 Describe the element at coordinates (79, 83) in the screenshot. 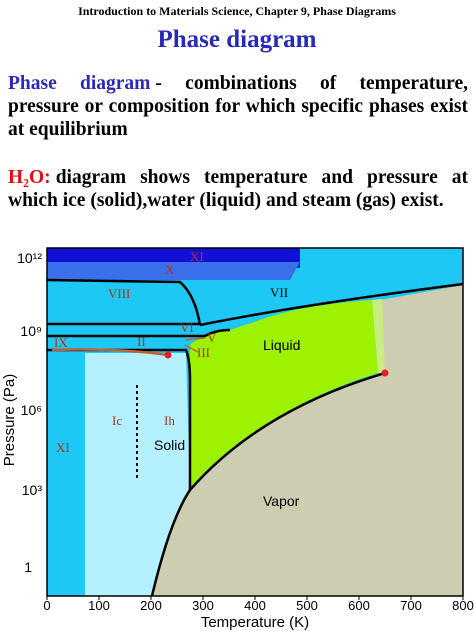

I see `term: Phase diagram` at that location.